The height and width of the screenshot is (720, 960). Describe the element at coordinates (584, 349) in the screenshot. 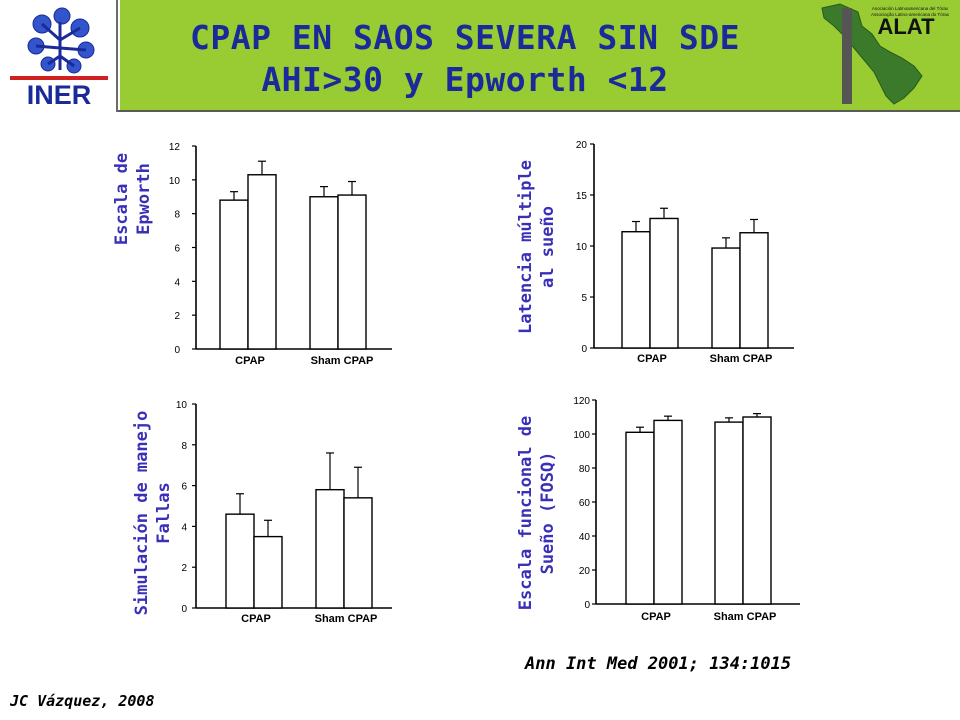

I see `chart-2-ytick-label: 0` at that location.